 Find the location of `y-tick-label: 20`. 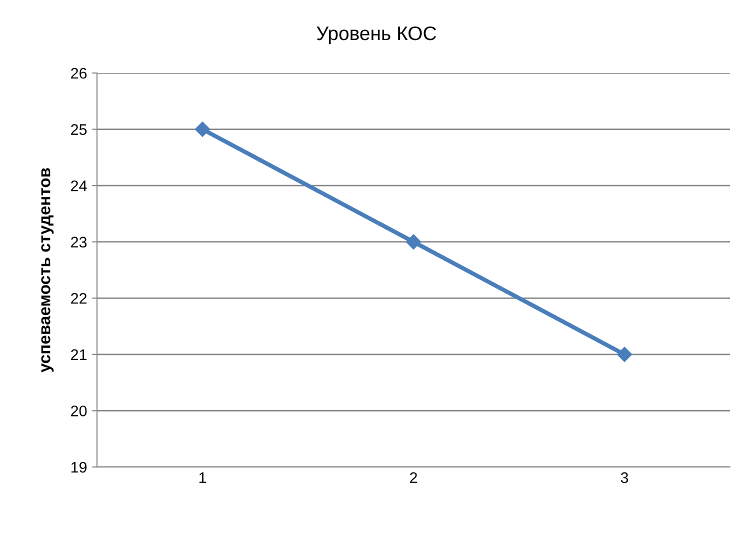

y-tick-label: 20 is located at coordinates (79, 411).